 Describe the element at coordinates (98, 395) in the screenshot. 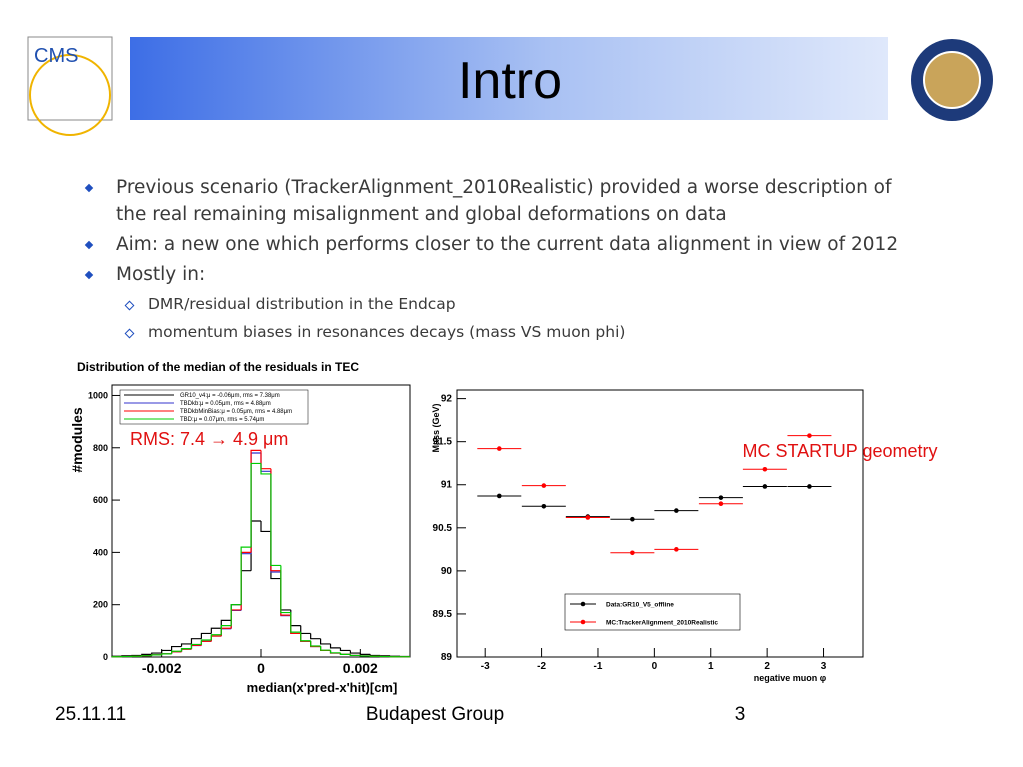

I see `y-tick-label: 1000` at that location.